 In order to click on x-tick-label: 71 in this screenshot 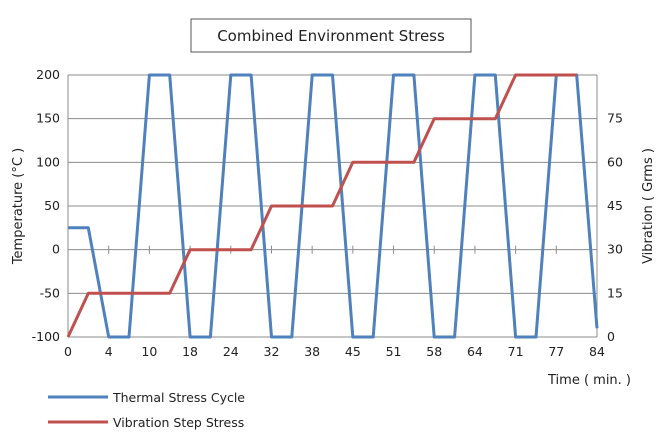, I will do `click(516, 351)`.